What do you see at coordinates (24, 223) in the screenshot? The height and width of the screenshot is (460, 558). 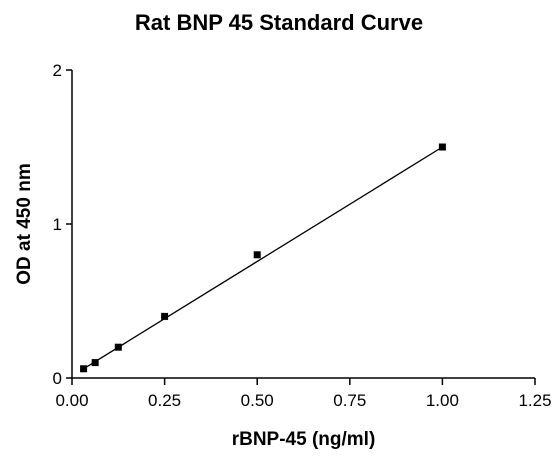 I see `y-axis-label: OD at 450 nm` at bounding box center [24, 223].